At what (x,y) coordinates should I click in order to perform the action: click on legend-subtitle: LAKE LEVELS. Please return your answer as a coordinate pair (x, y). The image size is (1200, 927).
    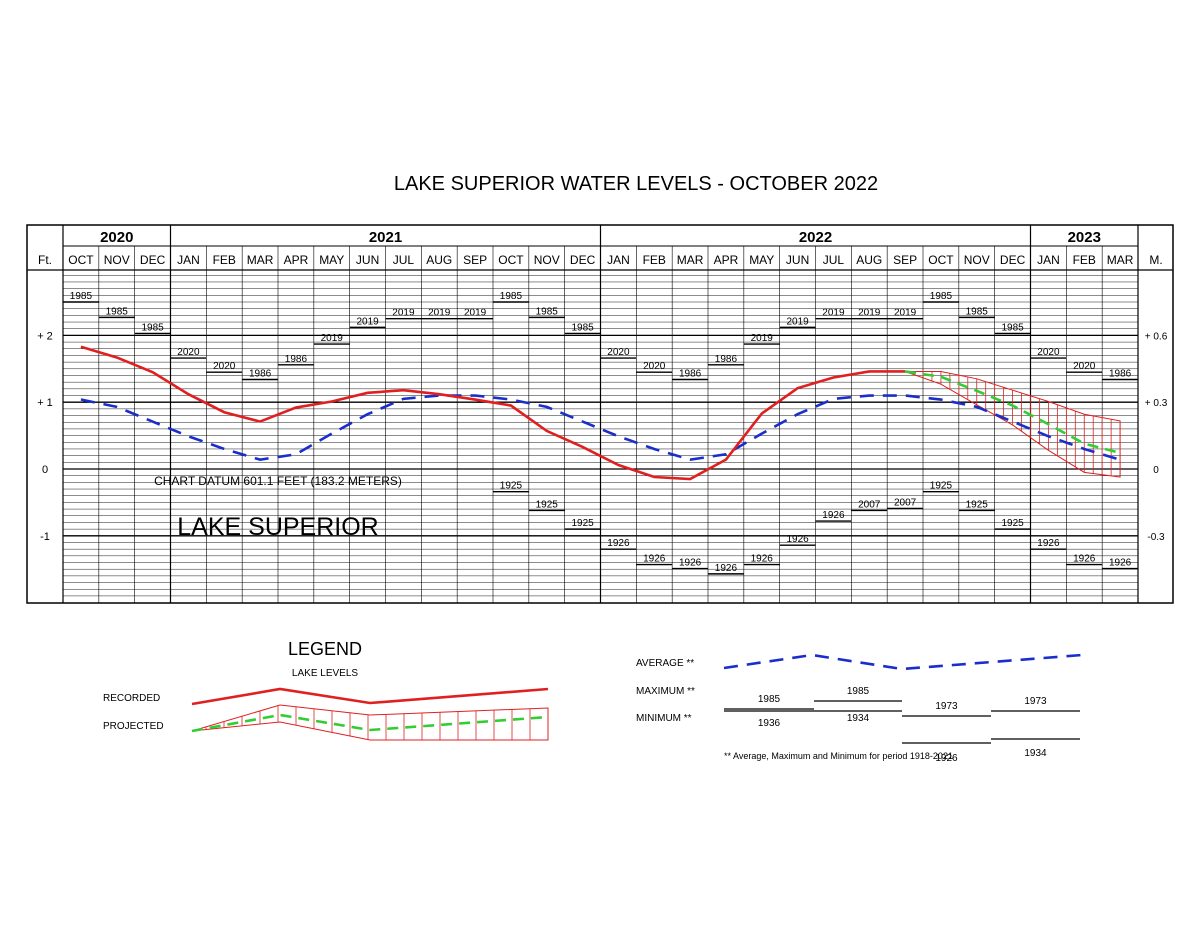
    Looking at the image, I should click on (325, 673).